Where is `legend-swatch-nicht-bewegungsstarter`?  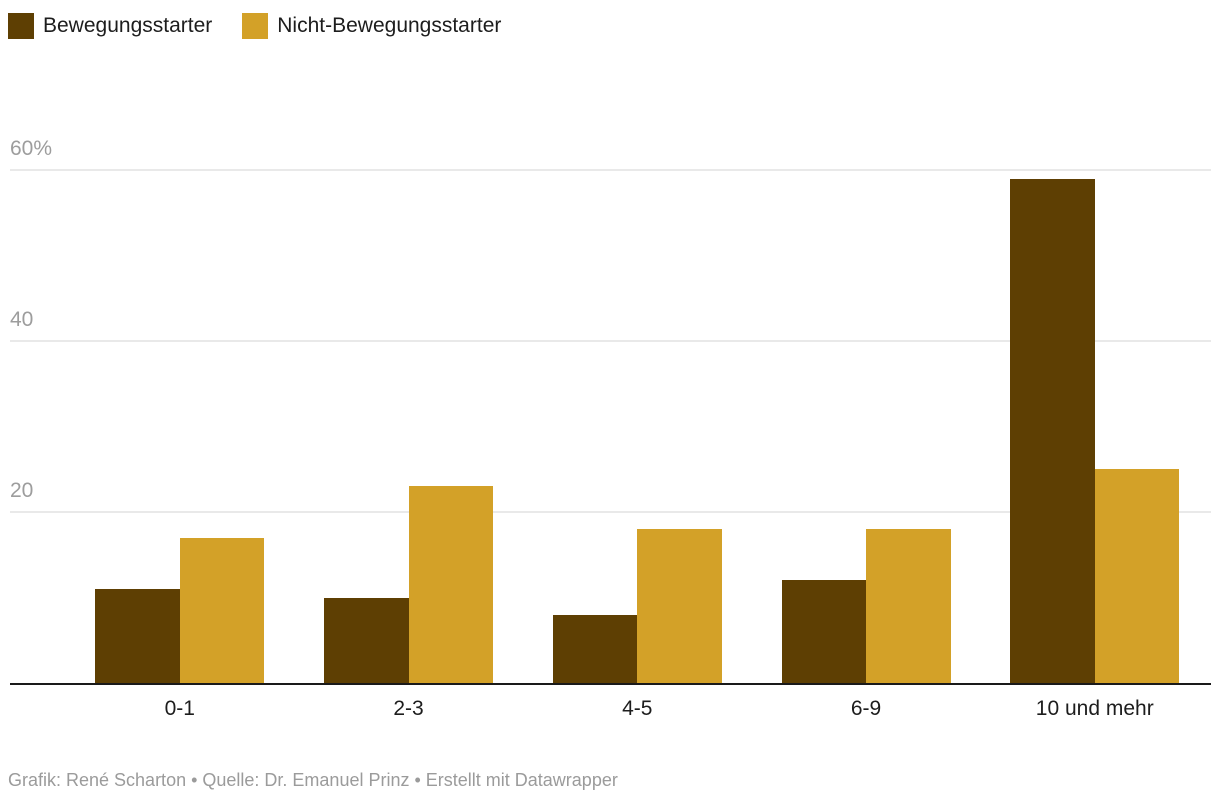
legend-swatch-nicht-bewegungsstarter is located at coordinates (255, 26).